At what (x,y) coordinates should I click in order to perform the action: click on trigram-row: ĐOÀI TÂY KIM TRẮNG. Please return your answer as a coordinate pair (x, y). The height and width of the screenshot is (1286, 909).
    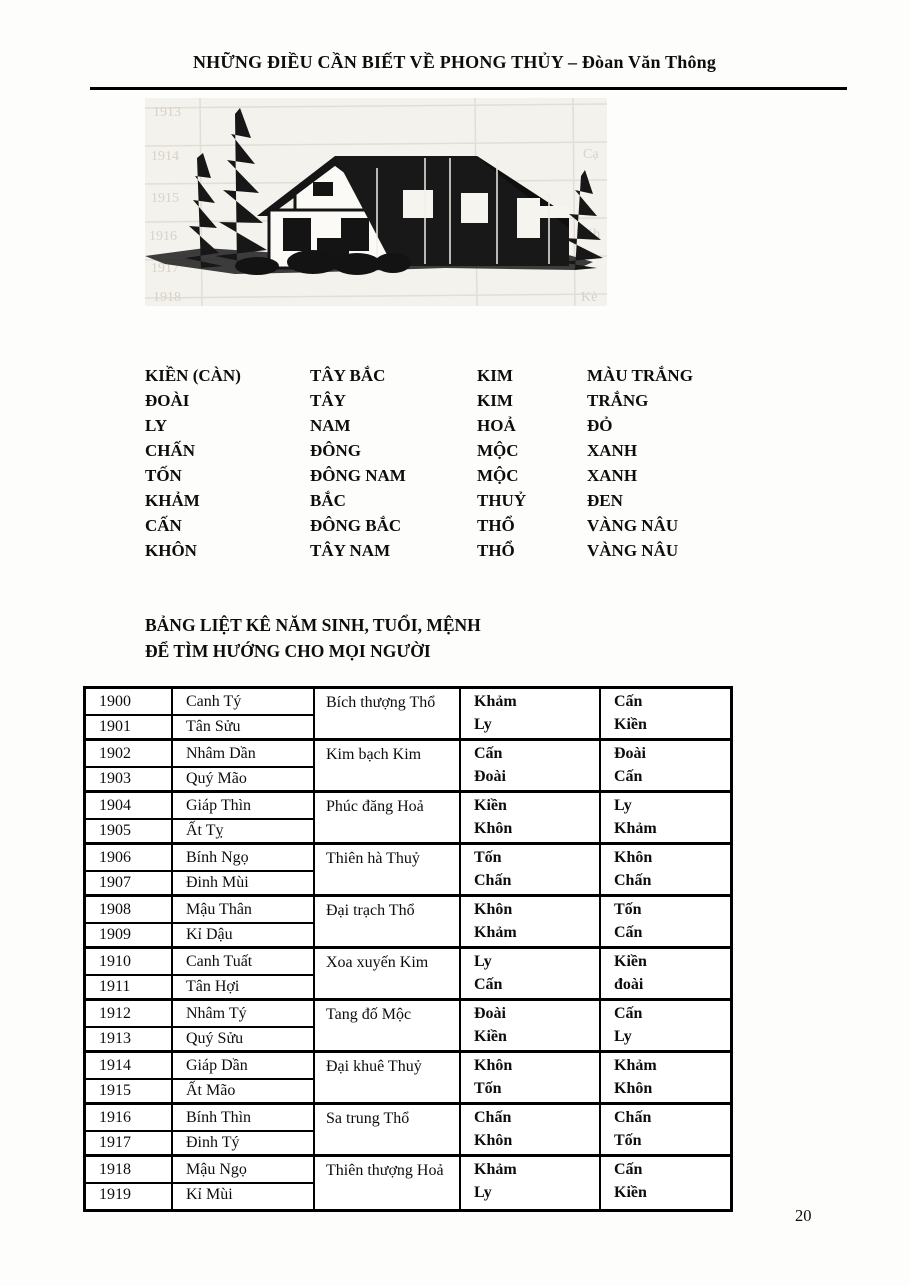
    Looking at the image, I should click on (455, 400).